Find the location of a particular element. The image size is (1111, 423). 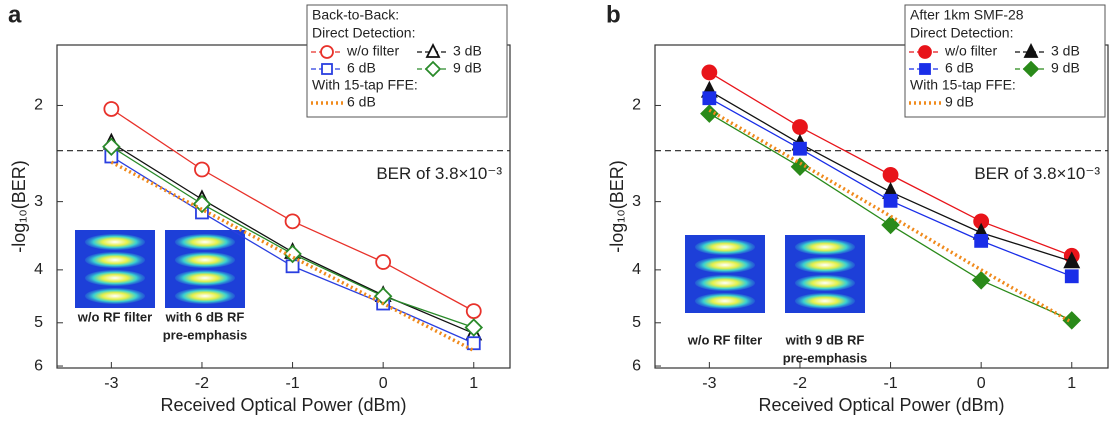

inset-caption: pre-emphasis is located at coordinates (825, 357).